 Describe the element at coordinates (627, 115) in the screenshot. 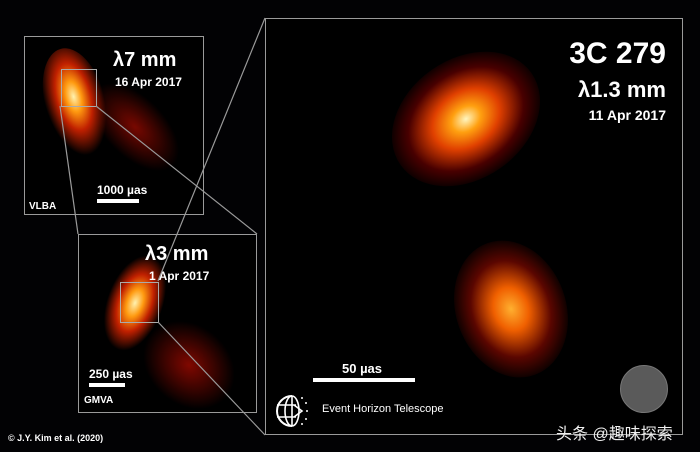

I see `date-label: 11 Apr 2017` at that location.